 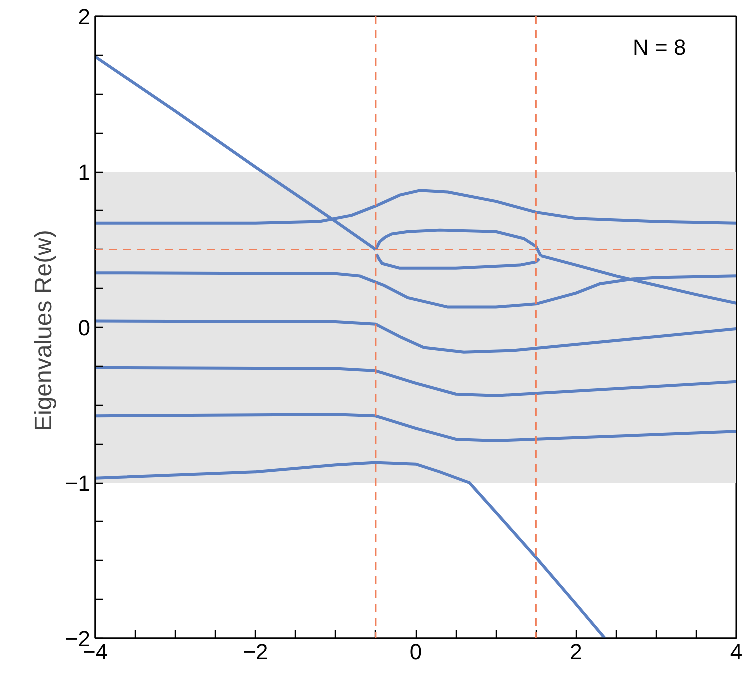 What do you see at coordinates (78, 483) in the screenshot?
I see `y-tick-label: −1` at bounding box center [78, 483].